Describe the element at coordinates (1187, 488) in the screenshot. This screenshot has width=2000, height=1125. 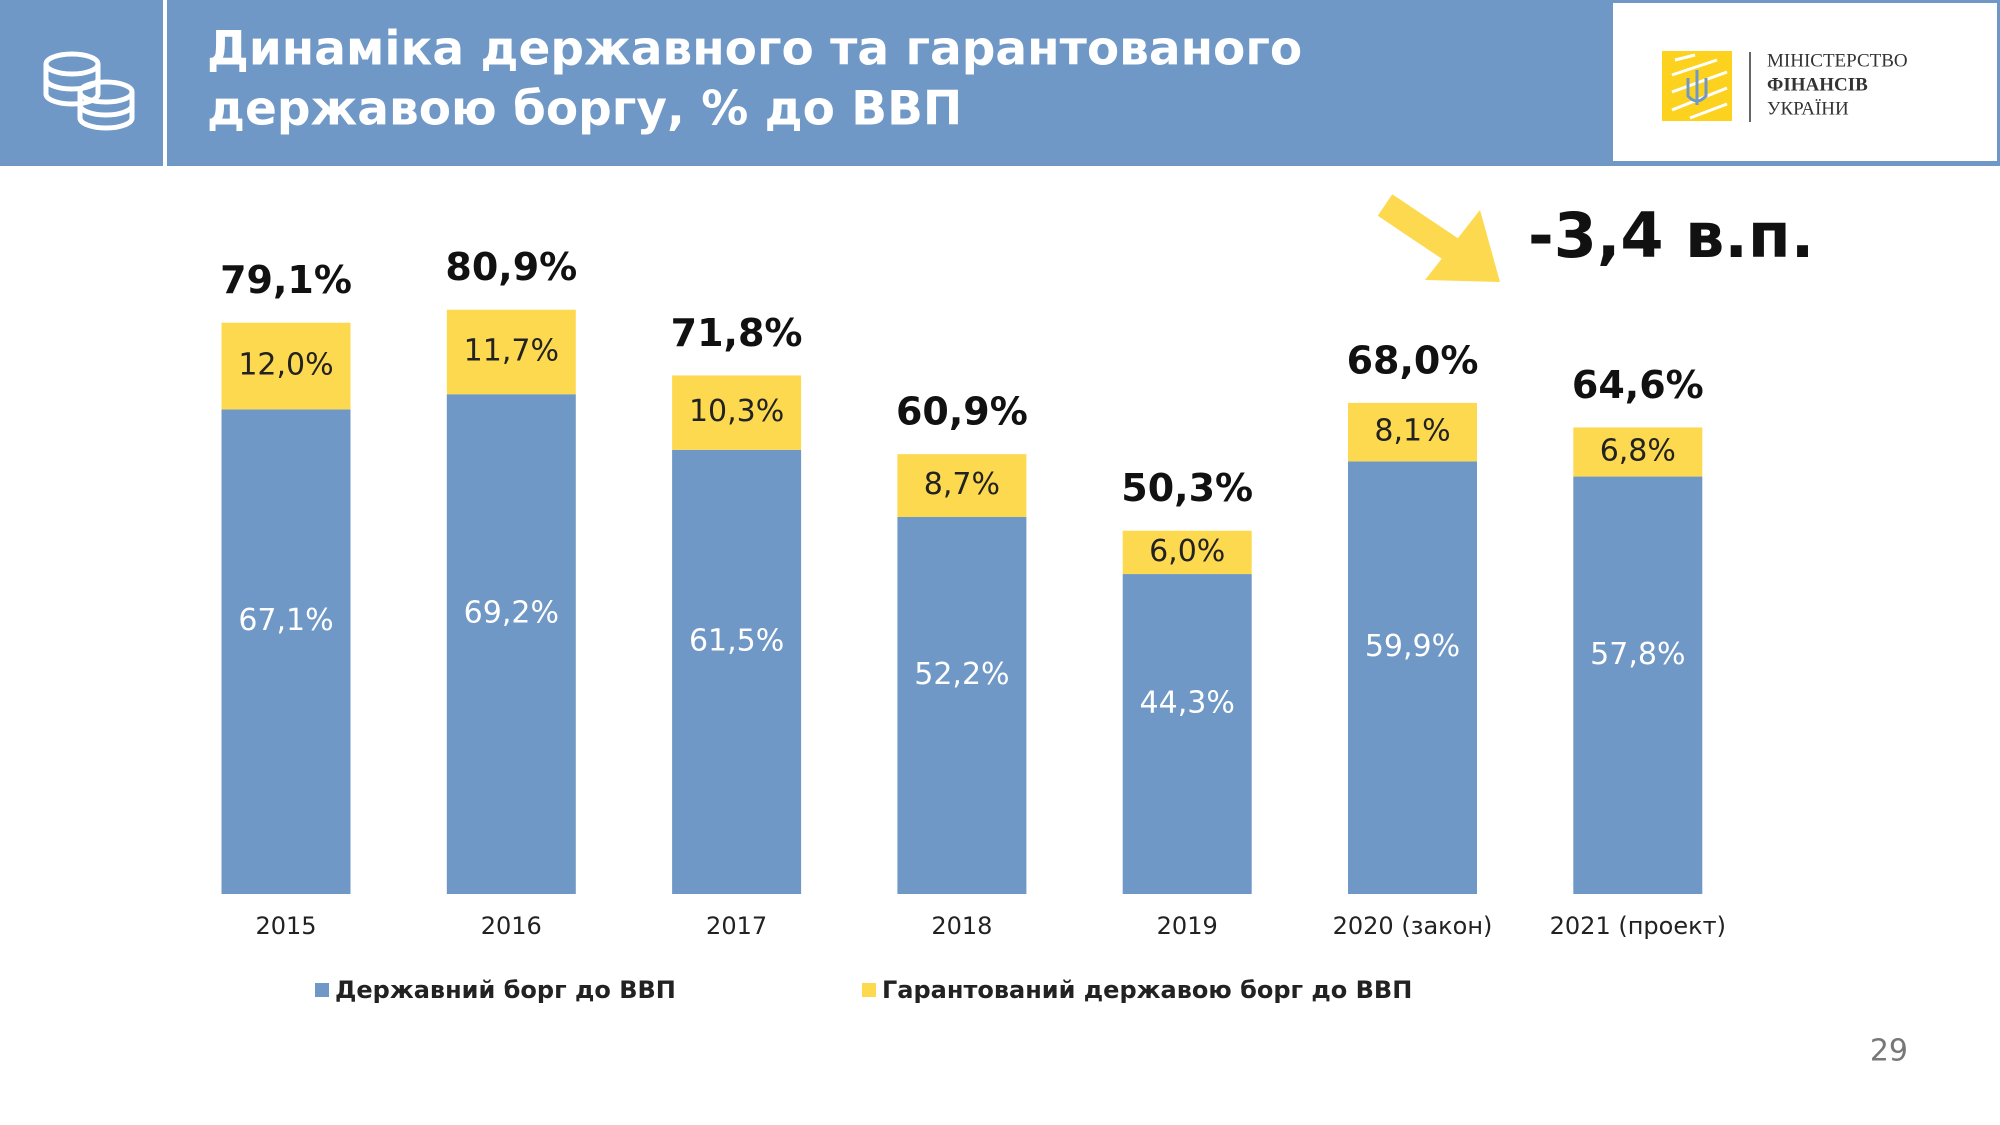
I see `total-label: 50,3%` at that location.